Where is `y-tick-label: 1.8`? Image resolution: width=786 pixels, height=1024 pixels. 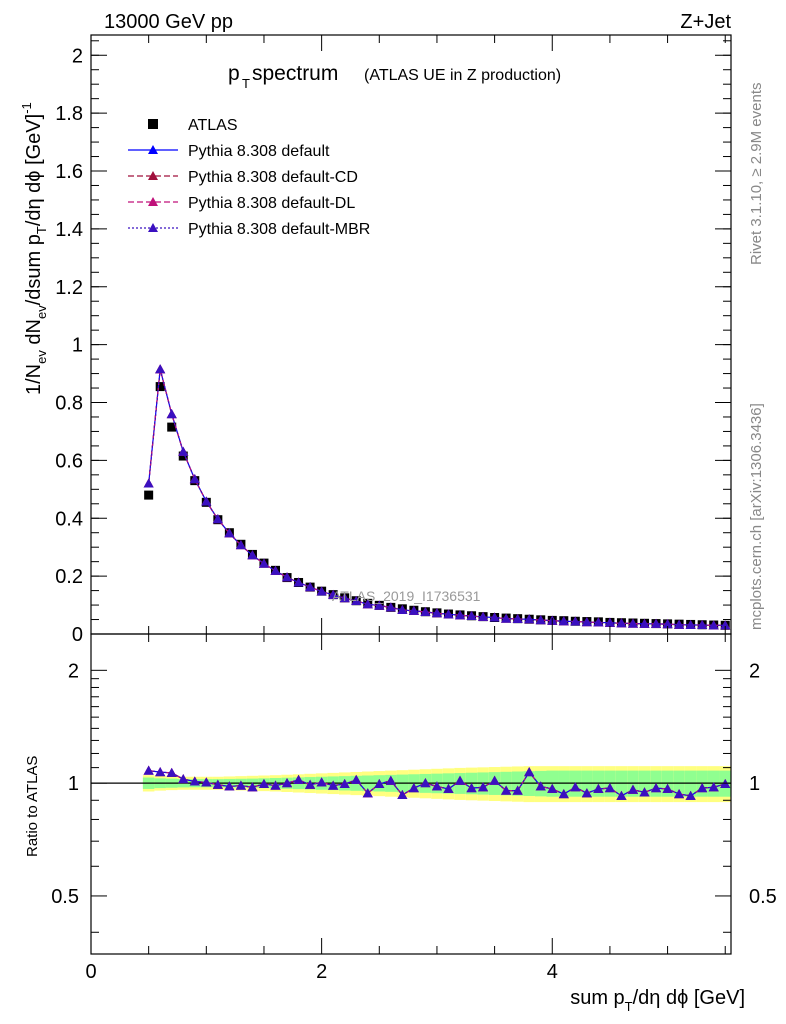 y-tick-label: 1.8 is located at coordinates (69, 114).